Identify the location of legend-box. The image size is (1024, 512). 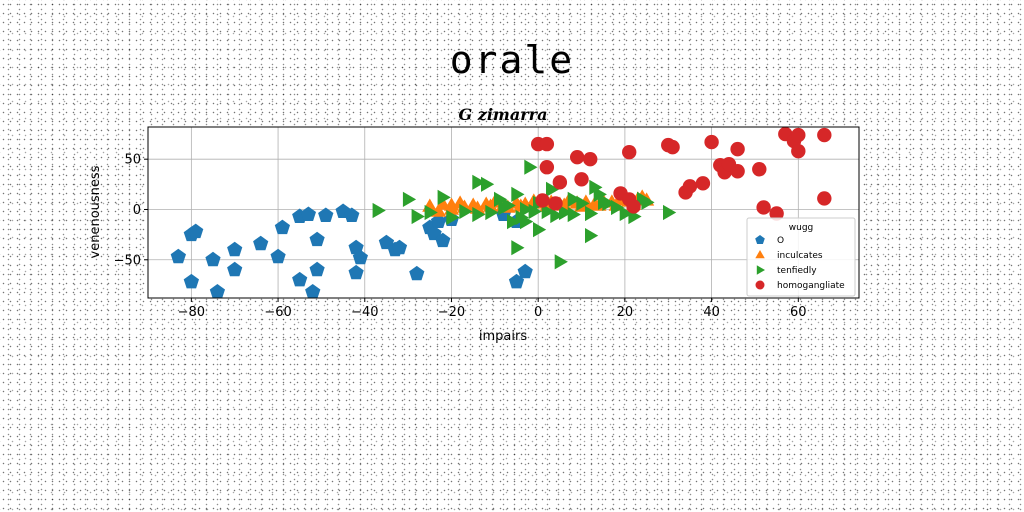
(801, 257).